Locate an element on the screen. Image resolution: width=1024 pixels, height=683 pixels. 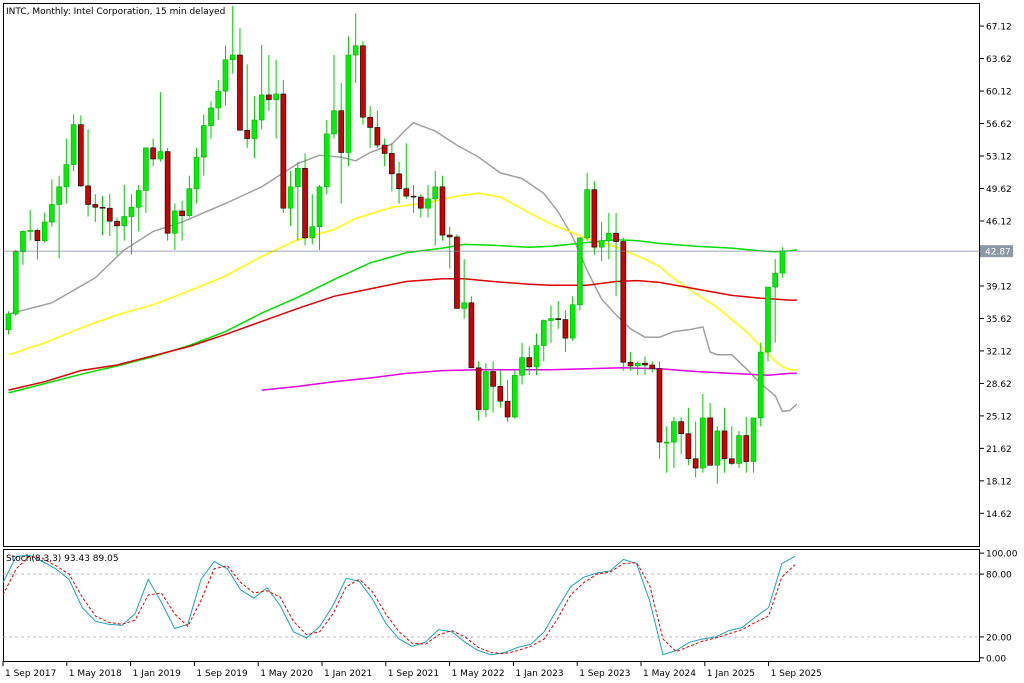
time-tick-label: 1 Sep 2023 is located at coordinates (604, 674).